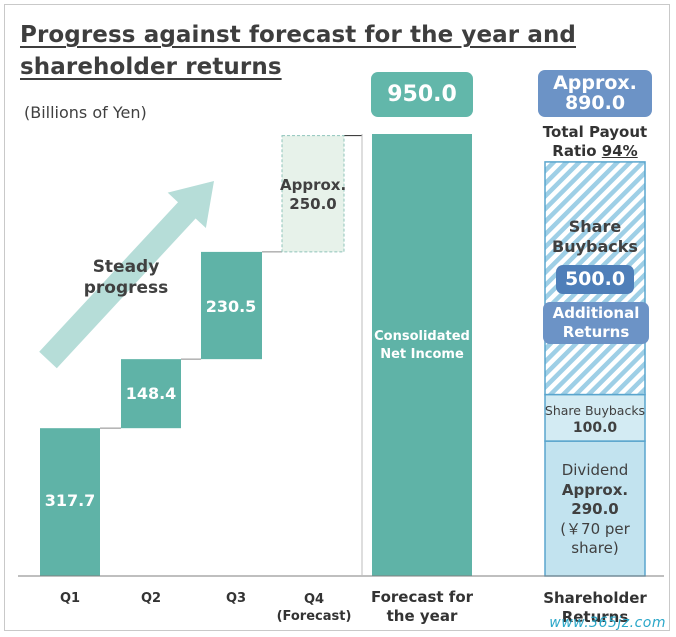 This screenshot has height=637, width=676. I want to click on x-label-q1: Q1, so click(70, 598).